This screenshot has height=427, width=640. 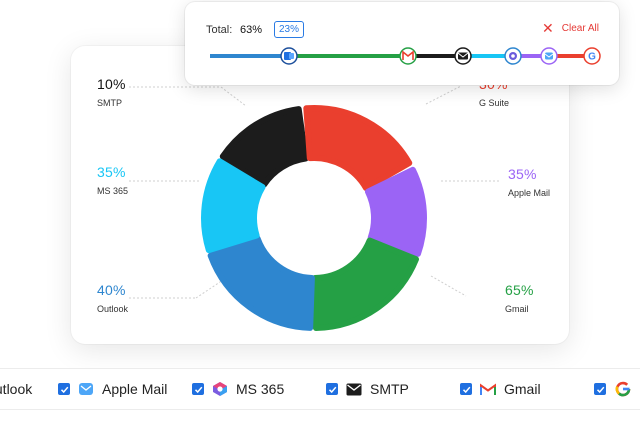 I want to click on label-gmail: 65% Gmail, so click(x=519, y=298).